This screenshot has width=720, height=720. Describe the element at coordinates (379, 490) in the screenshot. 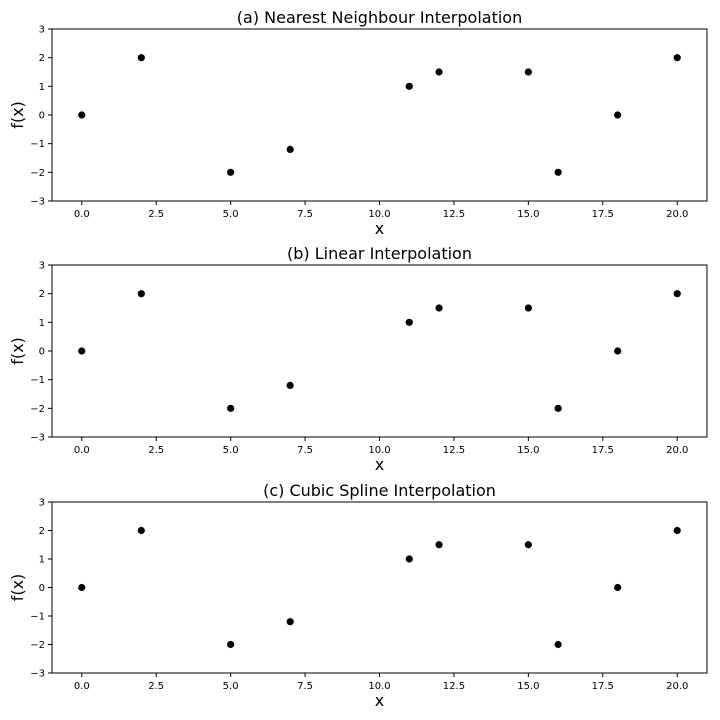

I see `subplot-title: (c) Cubic Spline Interpolation` at that location.